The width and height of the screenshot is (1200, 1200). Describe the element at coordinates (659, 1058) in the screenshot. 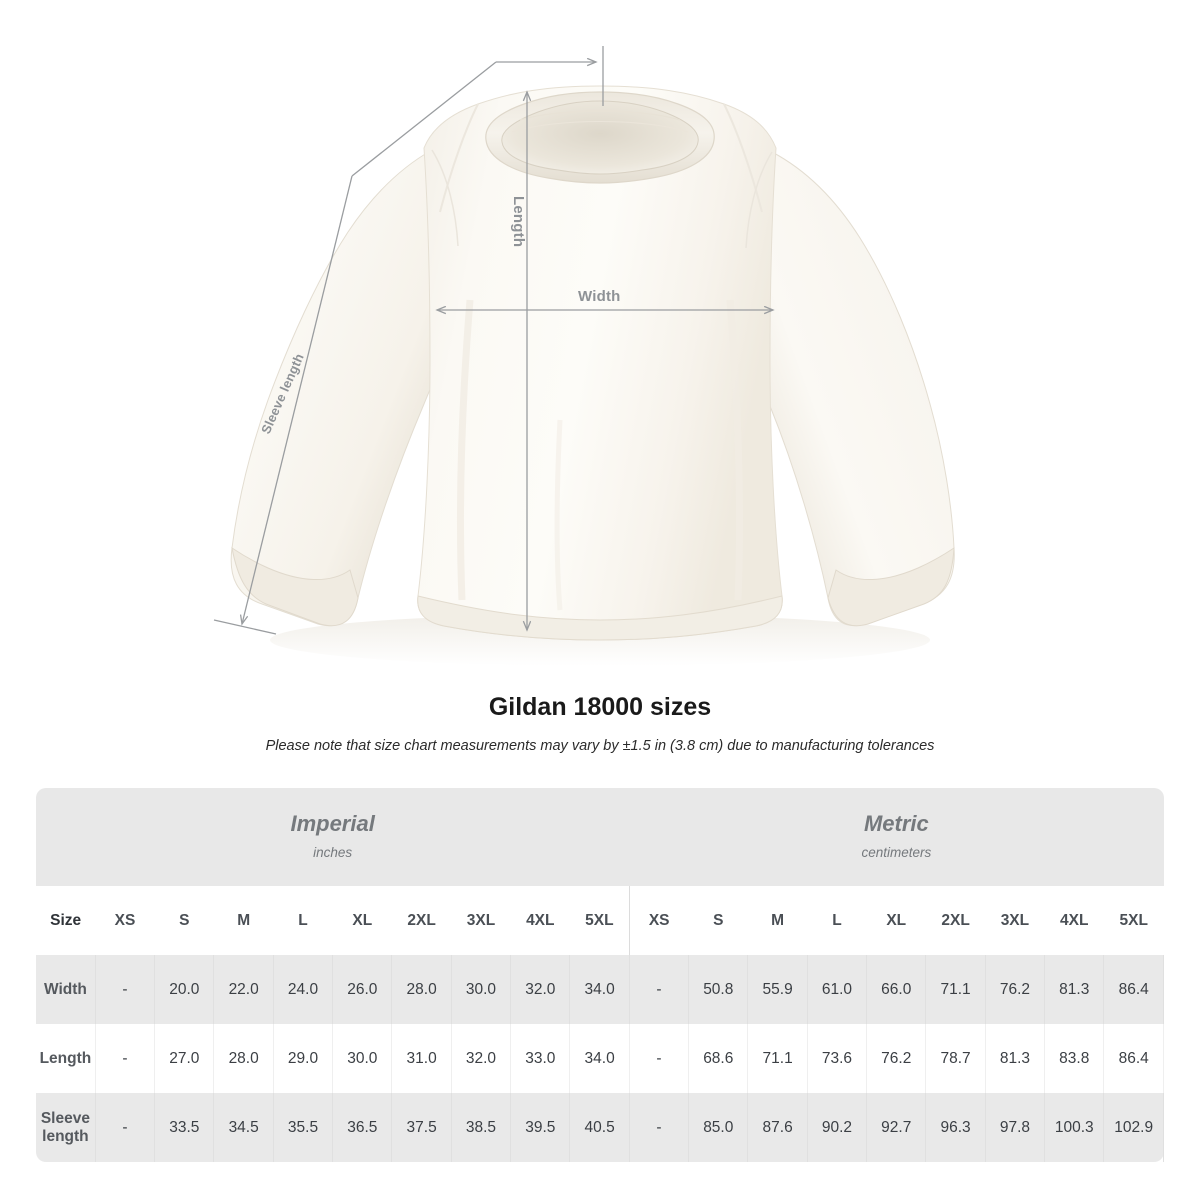

I see `cell-length-metric-xs: -` at that location.